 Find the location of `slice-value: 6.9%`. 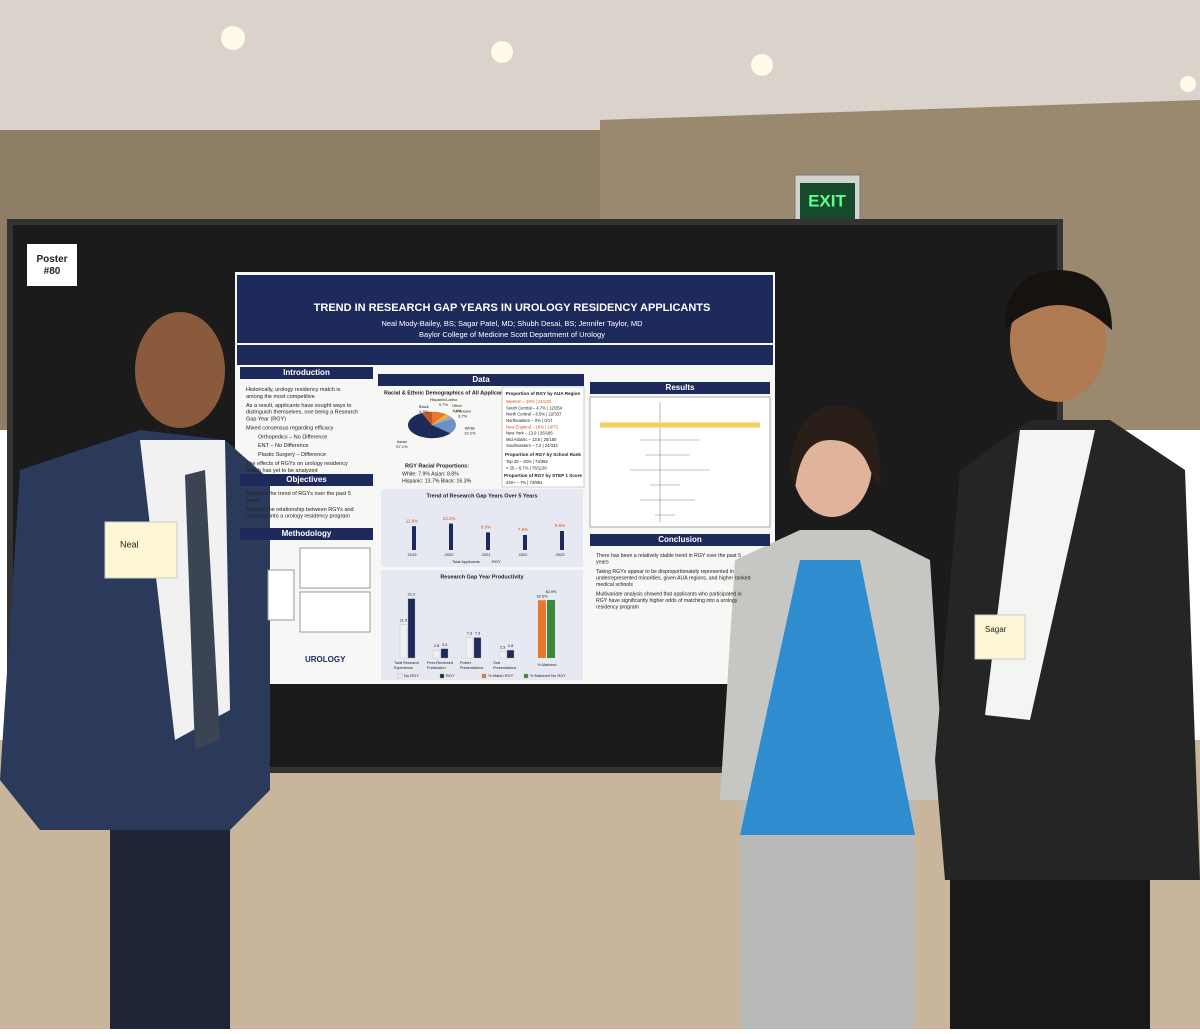

slice-value: 6.9% is located at coordinates (424, 411).